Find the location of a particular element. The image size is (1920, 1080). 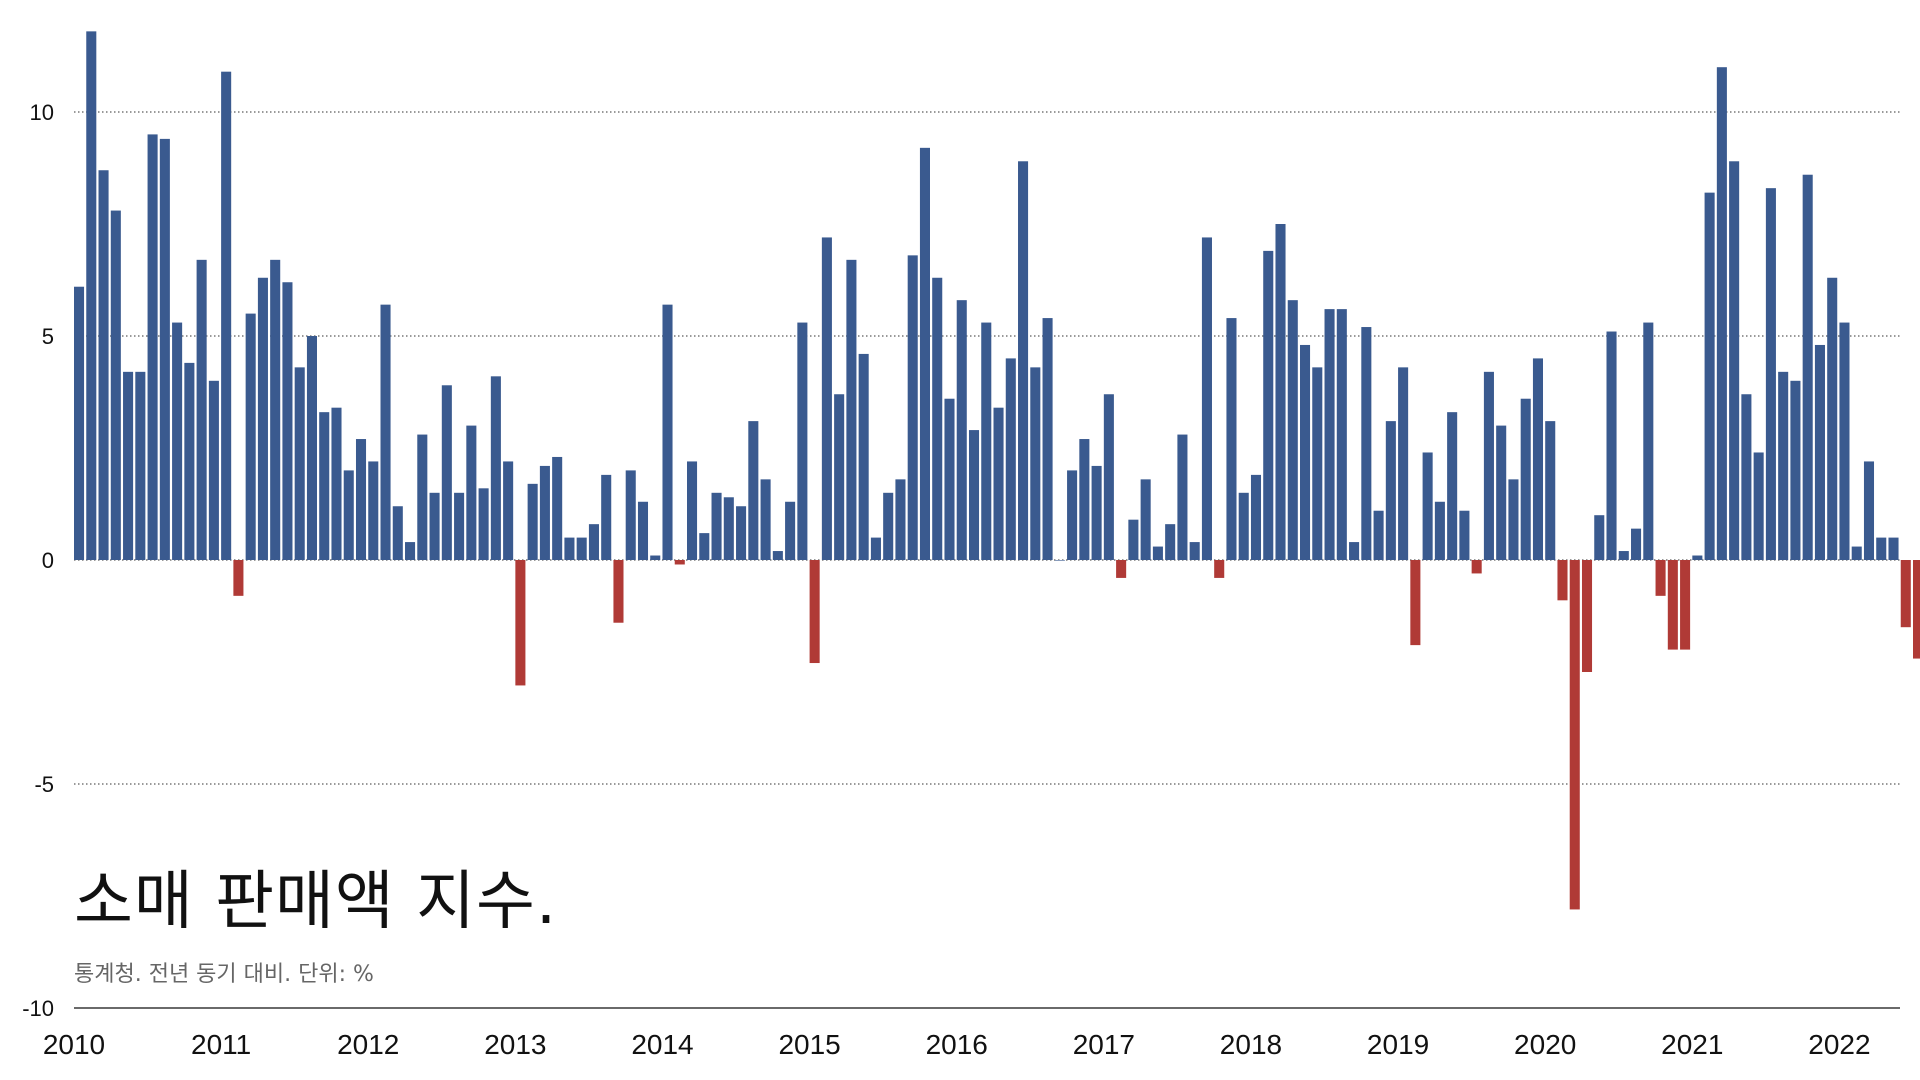

y-tick-label: 5 is located at coordinates (48, 336).